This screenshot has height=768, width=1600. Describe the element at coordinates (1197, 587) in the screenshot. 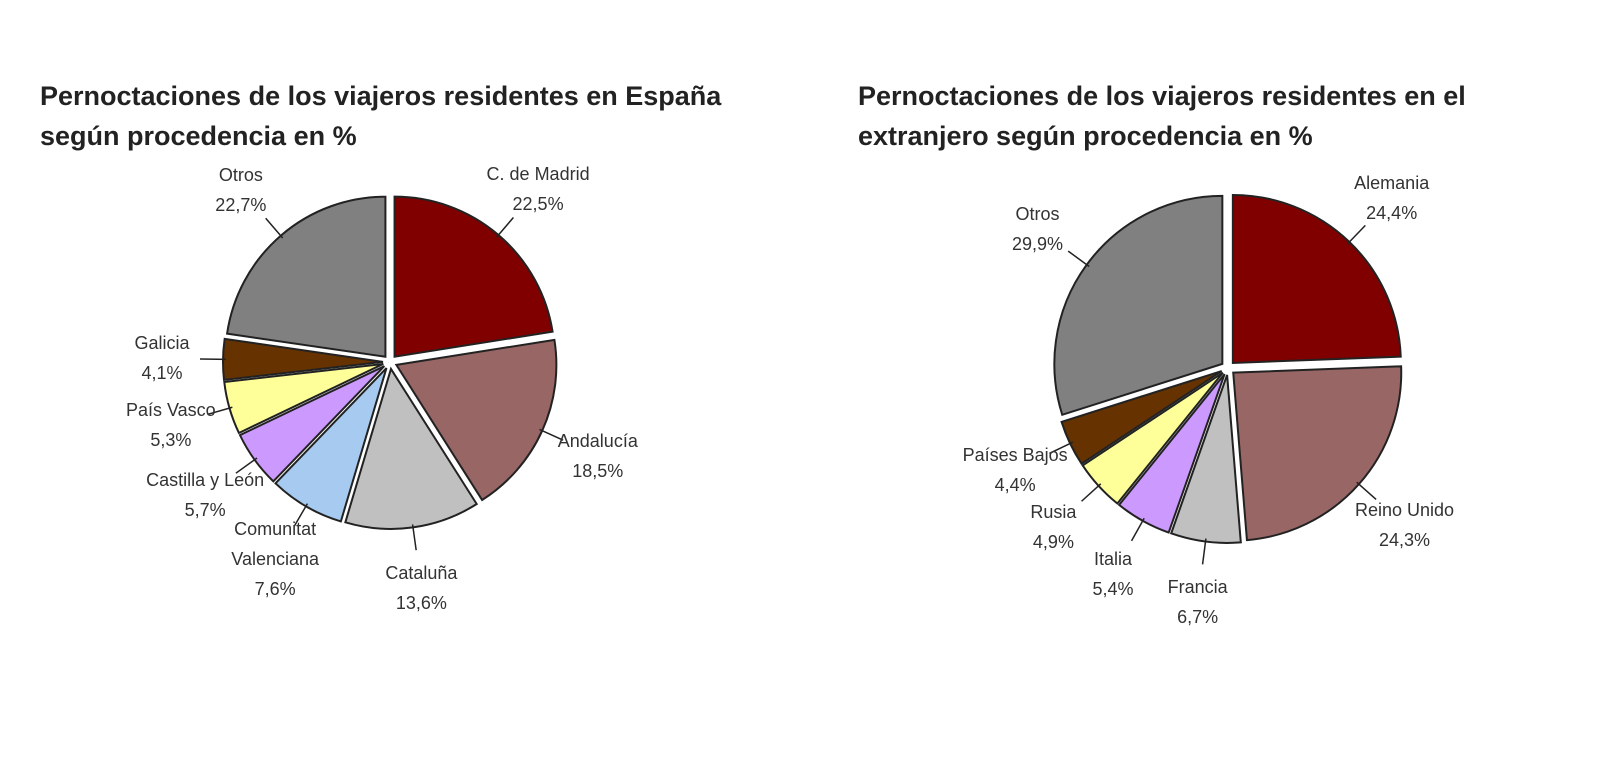

I see `category-label: Francia` at that location.